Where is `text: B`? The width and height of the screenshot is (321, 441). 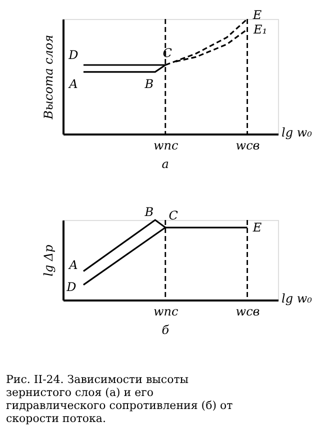
text: B is located at coordinates (149, 212).